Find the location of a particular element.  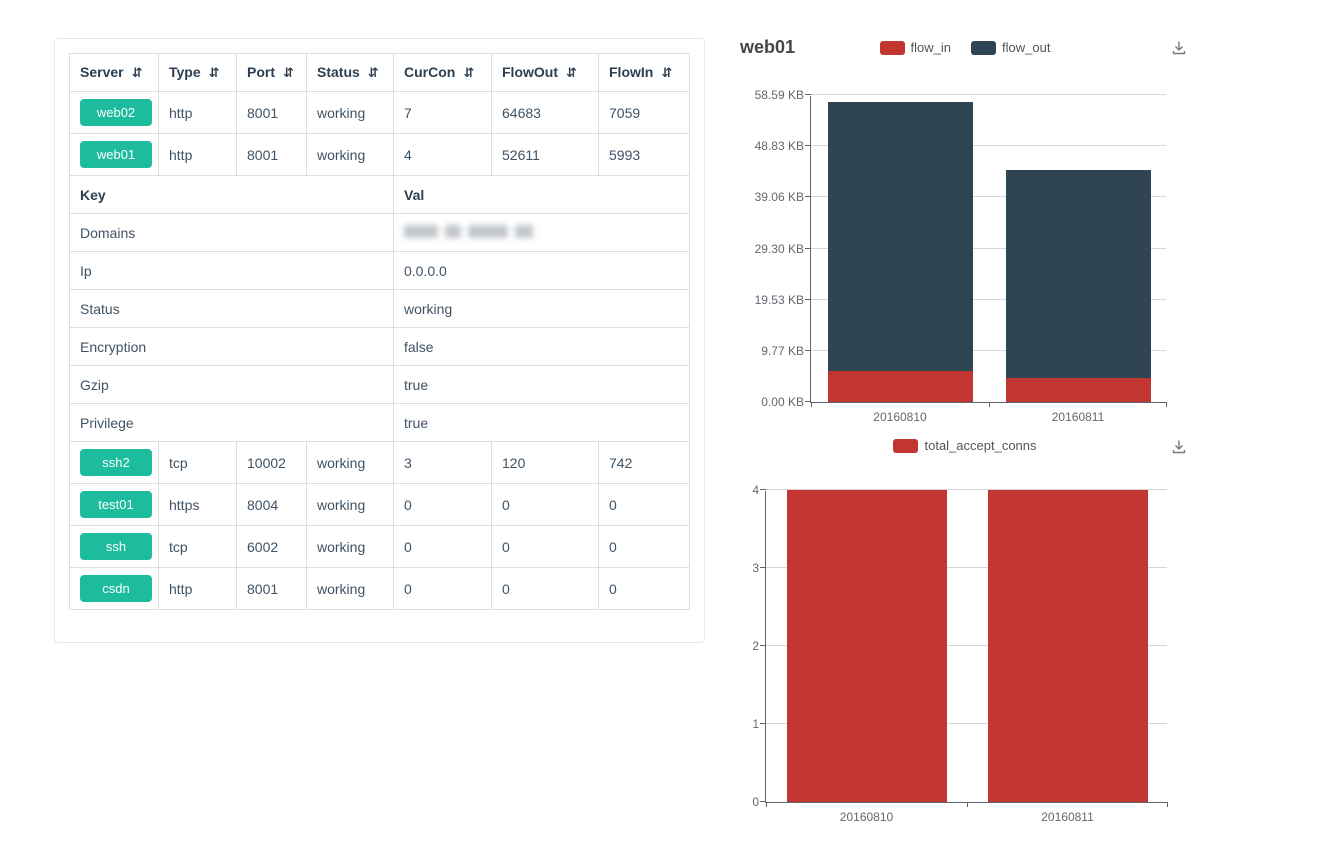

curcon-cell: 7 is located at coordinates (442, 112).